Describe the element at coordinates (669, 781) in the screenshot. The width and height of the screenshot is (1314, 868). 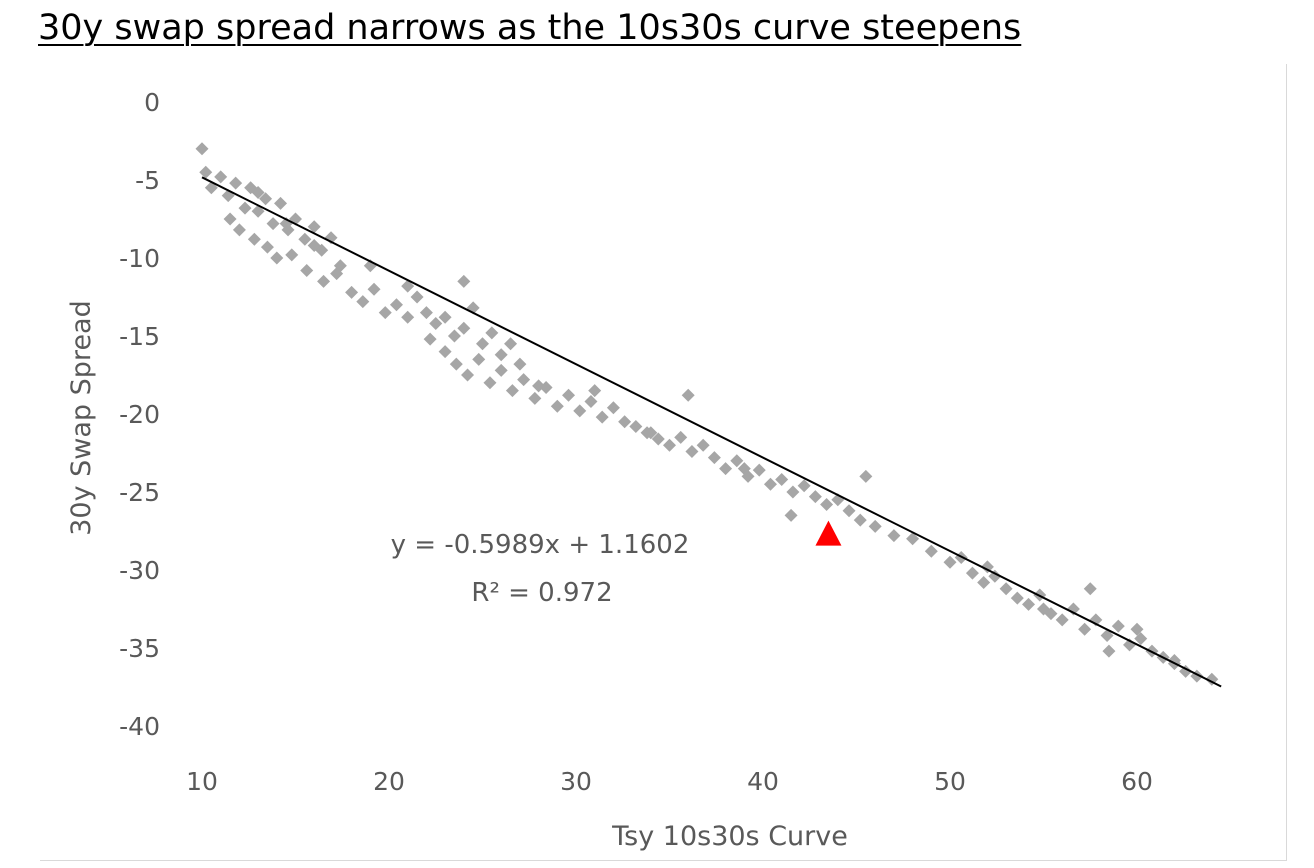
I see `x-tick-labels: 10 20 30 40 50 60` at that location.